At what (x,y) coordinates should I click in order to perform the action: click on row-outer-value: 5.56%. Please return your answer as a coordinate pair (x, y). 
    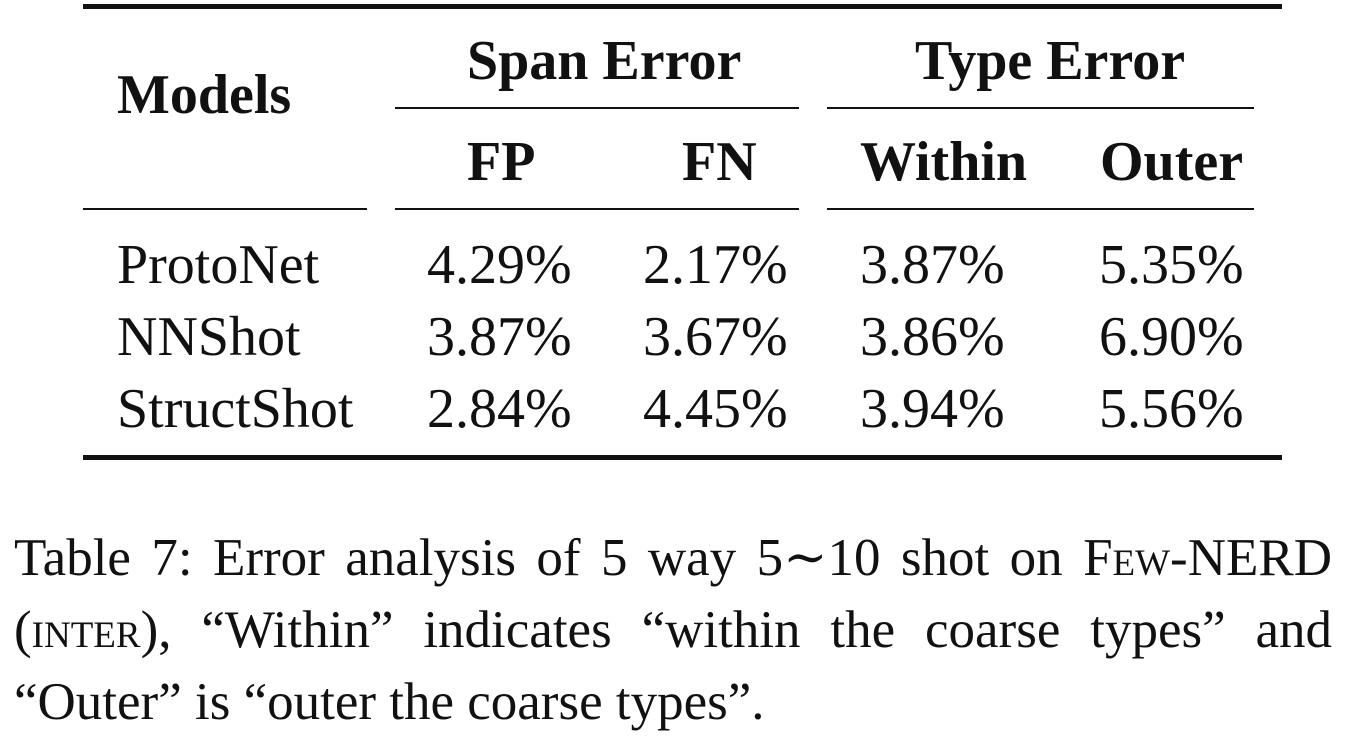
    Looking at the image, I should click on (1171, 409).